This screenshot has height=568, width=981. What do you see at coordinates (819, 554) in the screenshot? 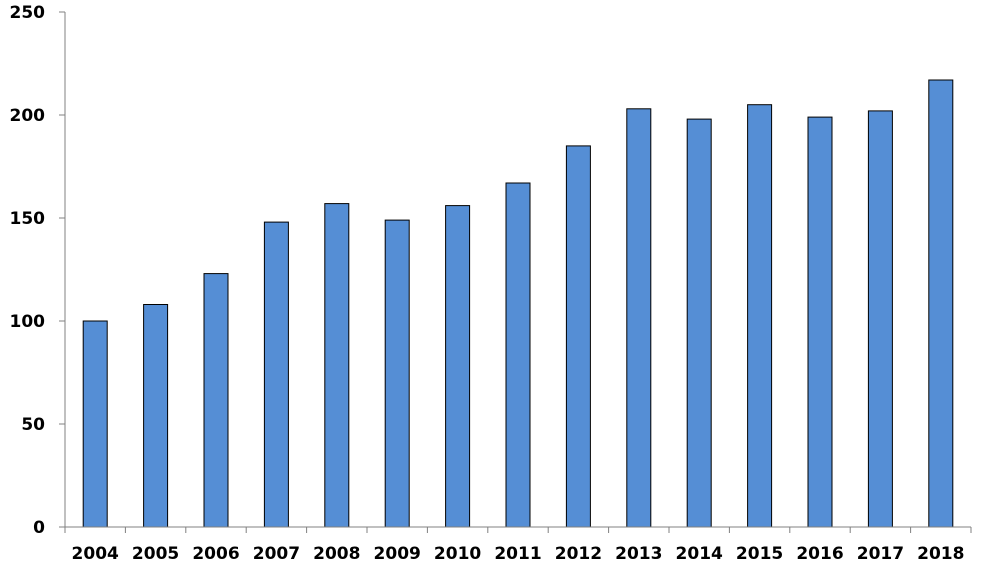
I see `x-tick-label-2016: 2016` at bounding box center [819, 554].